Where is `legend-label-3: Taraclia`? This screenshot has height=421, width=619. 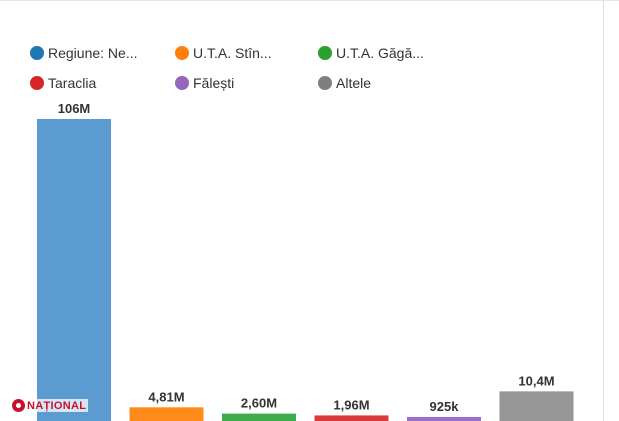 legend-label-3: Taraclia is located at coordinates (72, 83).